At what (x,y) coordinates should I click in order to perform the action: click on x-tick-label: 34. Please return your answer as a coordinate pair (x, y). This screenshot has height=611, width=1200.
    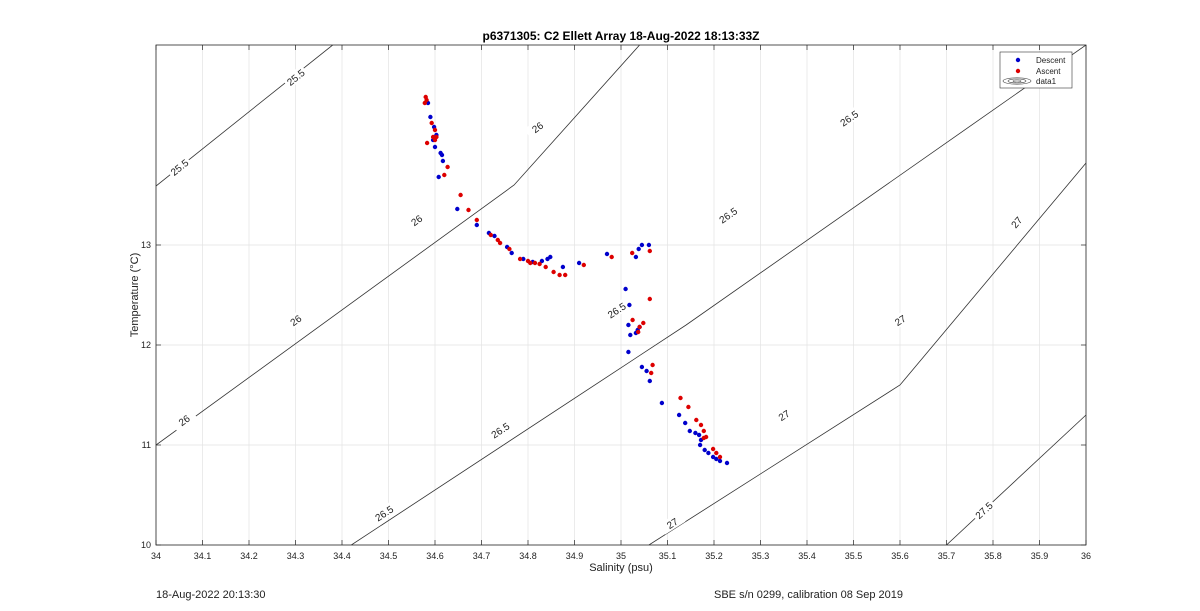
    Looking at the image, I should click on (156, 556).